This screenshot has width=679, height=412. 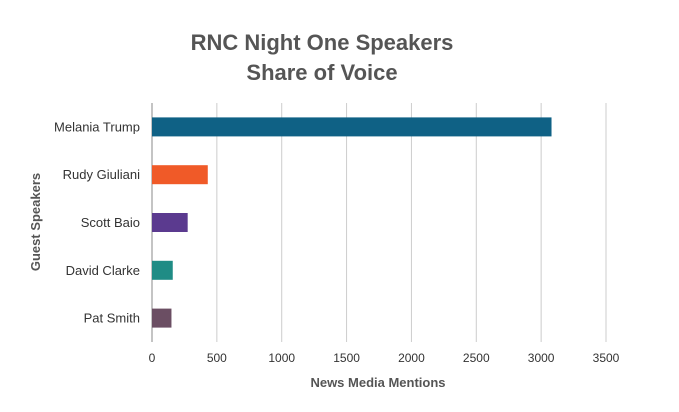 I want to click on x-tick-label: 1500, so click(x=346, y=358).